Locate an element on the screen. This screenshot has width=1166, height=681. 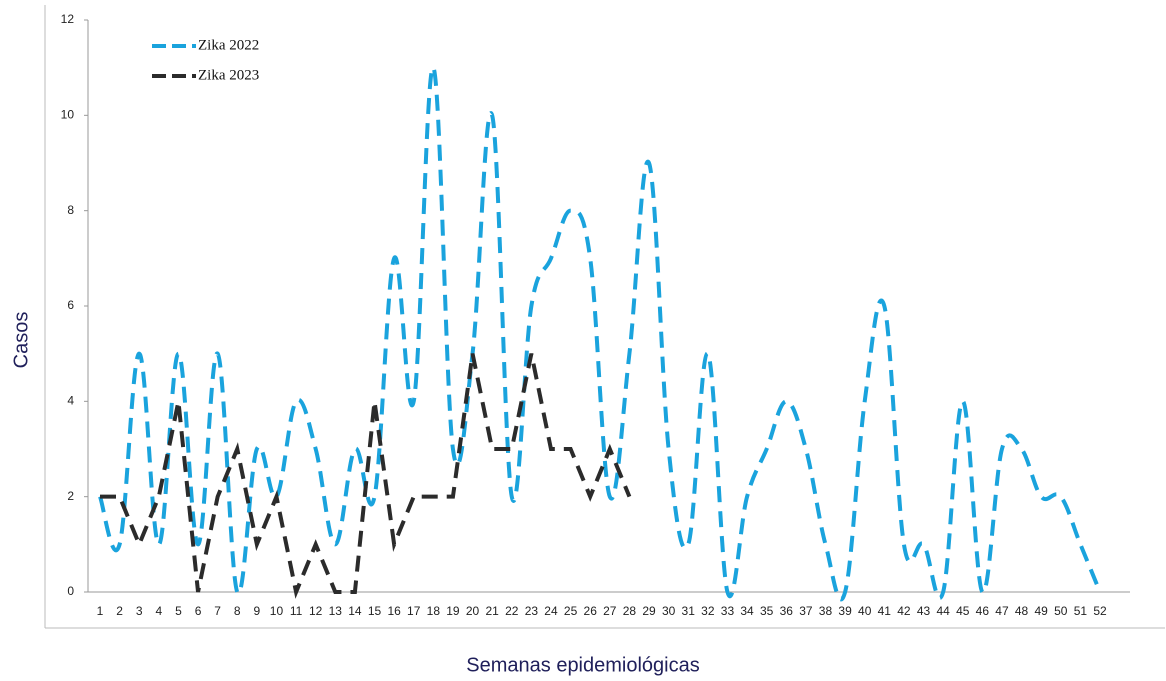
x-tick-label: 42 is located at coordinates (904, 611).